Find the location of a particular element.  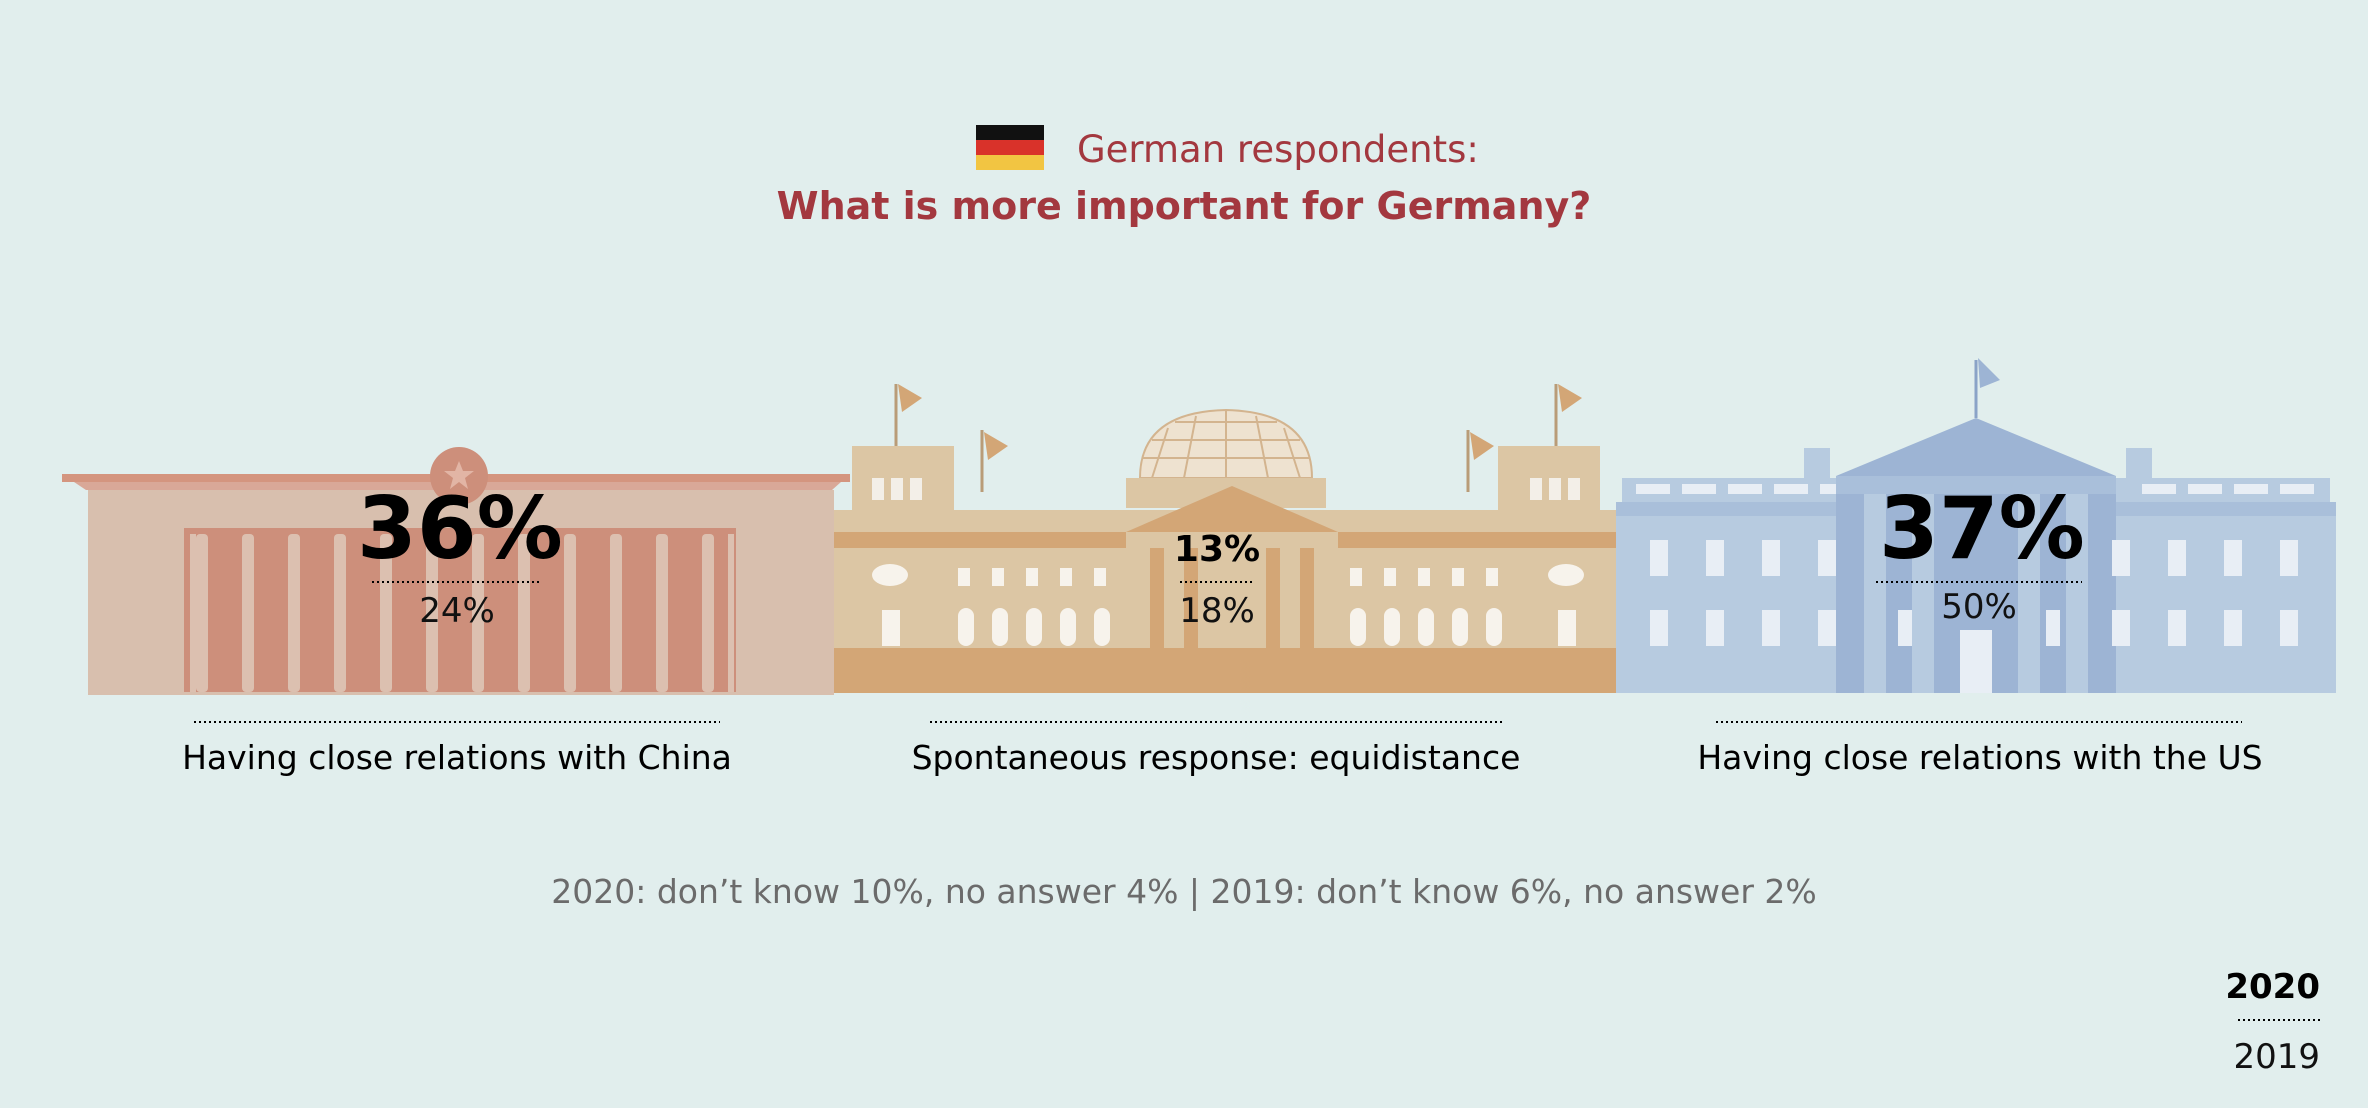

chart-subtitle: German respondents: is located at coordinates (1278, 149).